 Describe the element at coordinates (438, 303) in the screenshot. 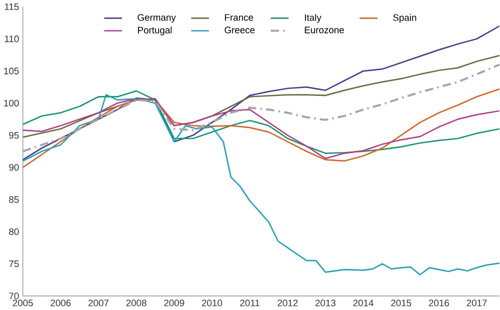

I see `x-tick-label: 2016` at that location.